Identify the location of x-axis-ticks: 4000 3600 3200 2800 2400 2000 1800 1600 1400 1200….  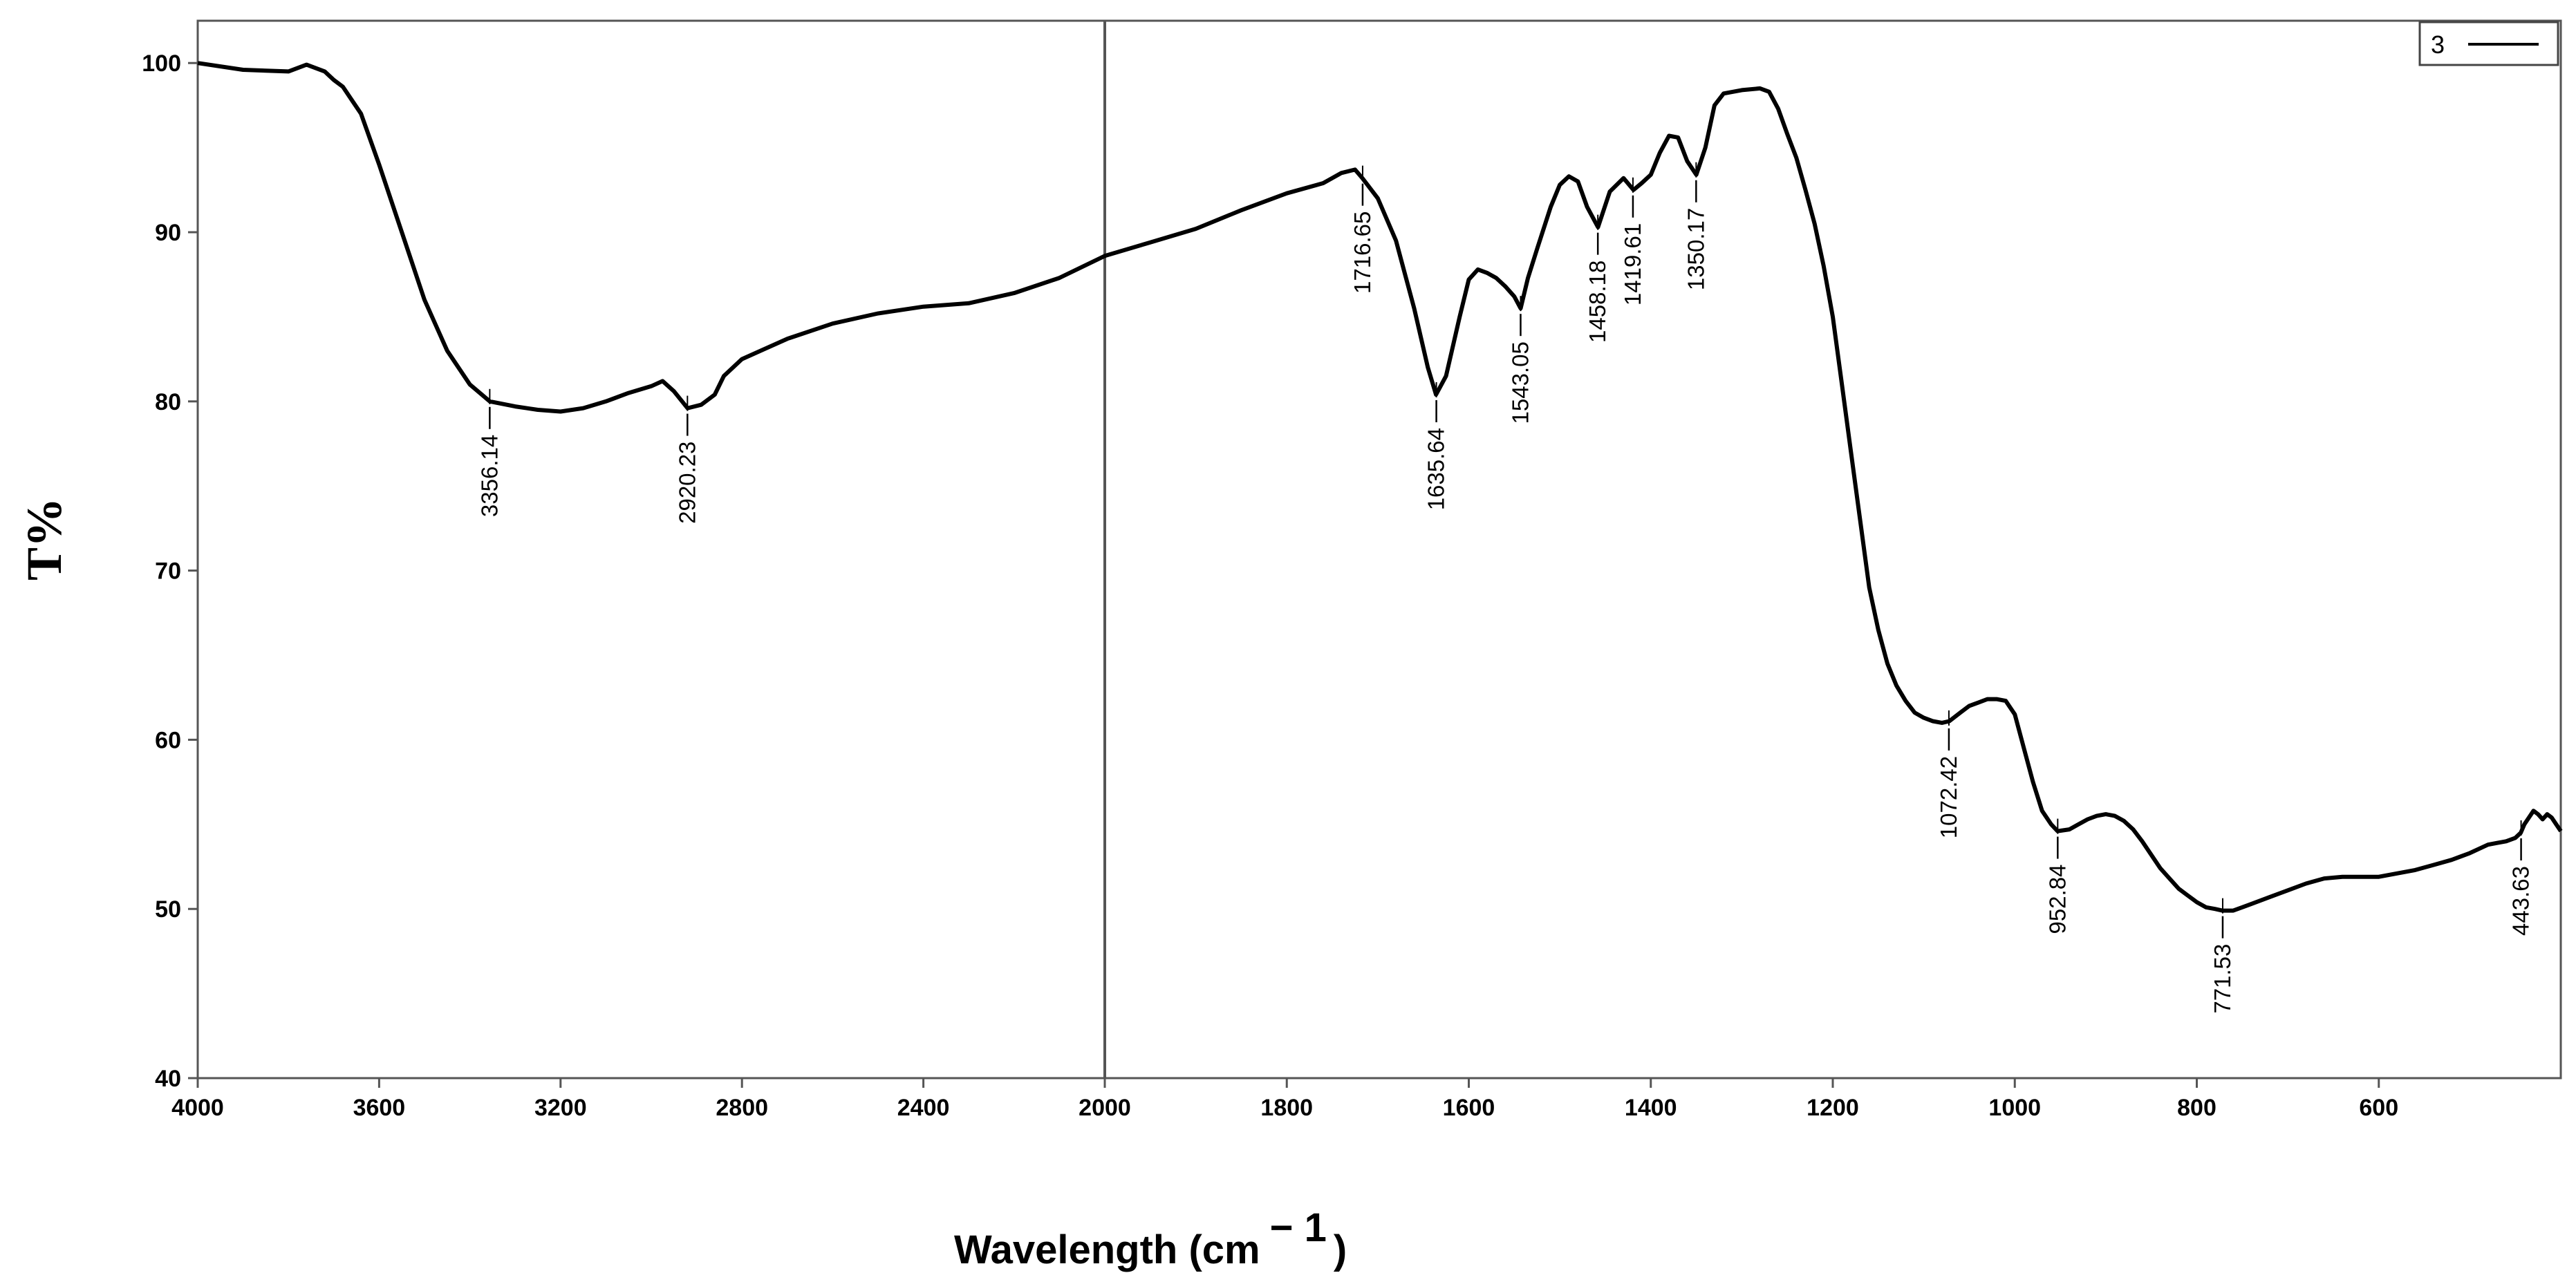
(1284, 1099).